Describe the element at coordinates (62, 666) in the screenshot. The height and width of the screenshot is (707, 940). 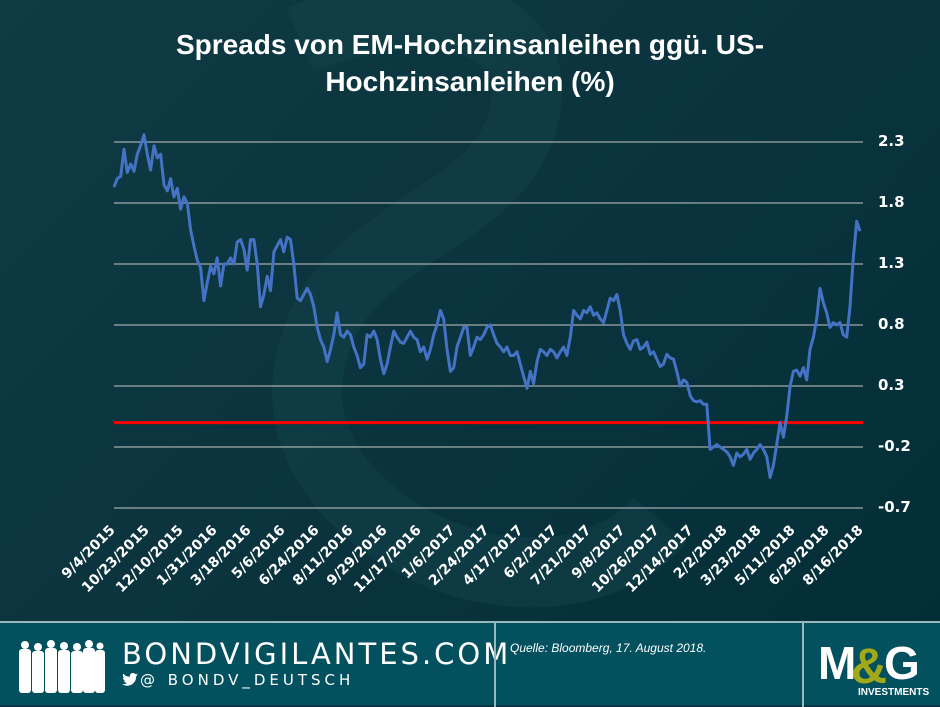
I see `people-silhouette-icon` at that location.